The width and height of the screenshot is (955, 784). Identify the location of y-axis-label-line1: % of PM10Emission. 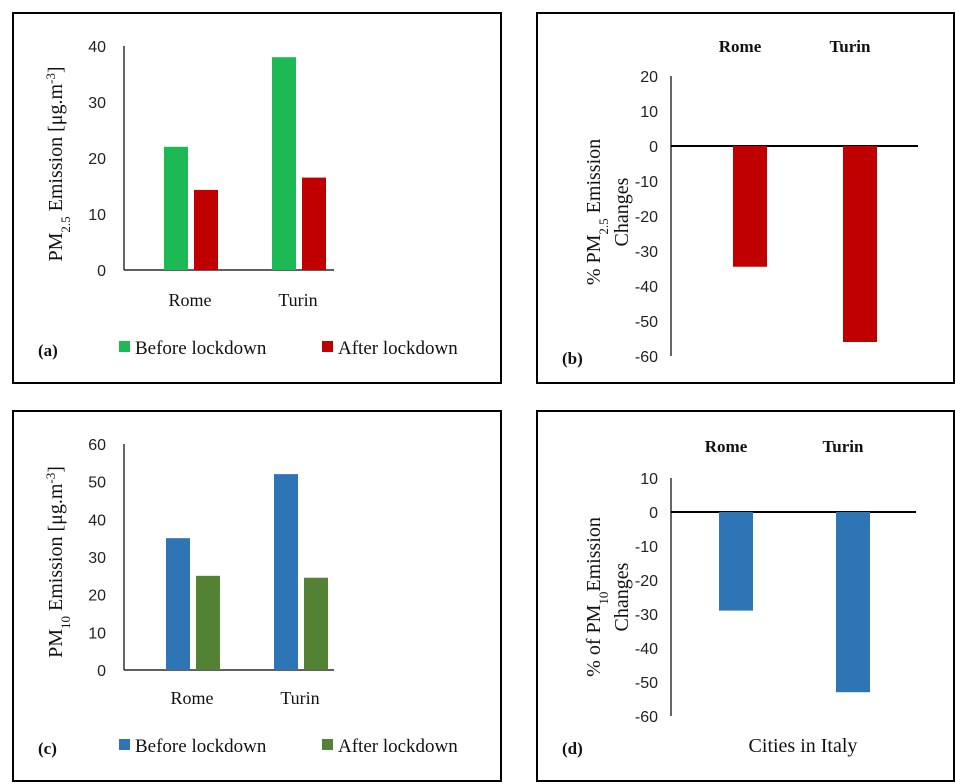
(597, 597).